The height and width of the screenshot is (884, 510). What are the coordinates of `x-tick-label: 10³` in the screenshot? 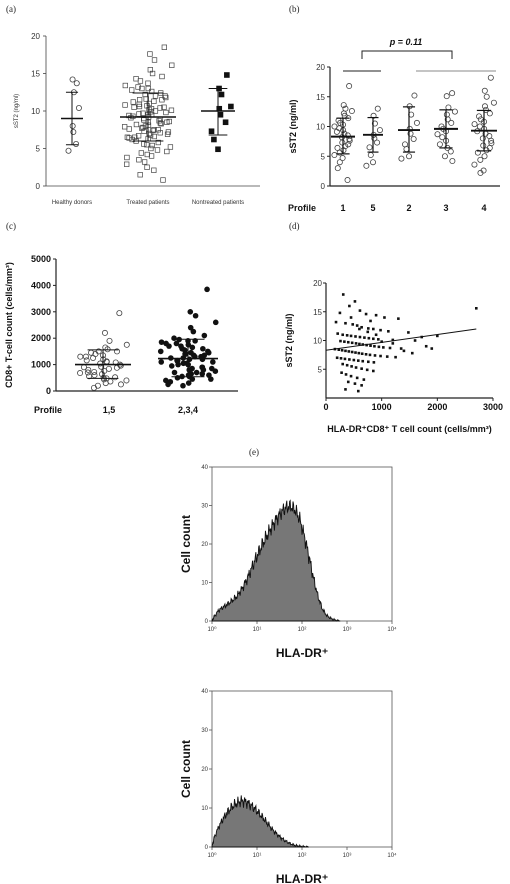 It's located at (347, 856).